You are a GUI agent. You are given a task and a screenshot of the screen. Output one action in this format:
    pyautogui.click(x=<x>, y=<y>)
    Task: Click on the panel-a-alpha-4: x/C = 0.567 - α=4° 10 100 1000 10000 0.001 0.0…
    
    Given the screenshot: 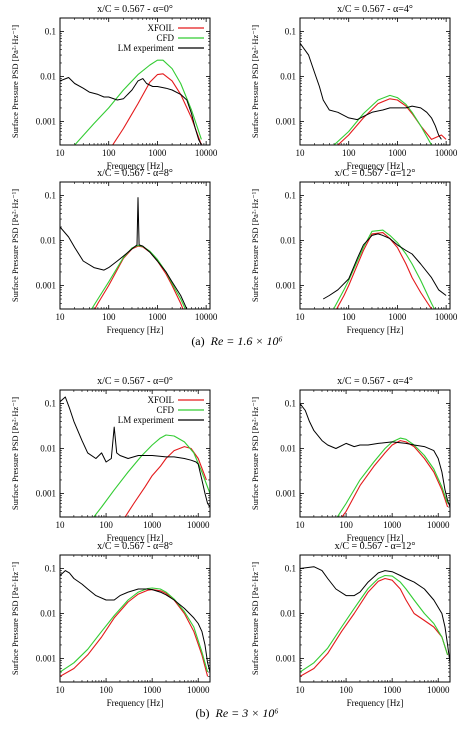 What is the action you would take?
    pyautogui.click(x=354, y=87)
    